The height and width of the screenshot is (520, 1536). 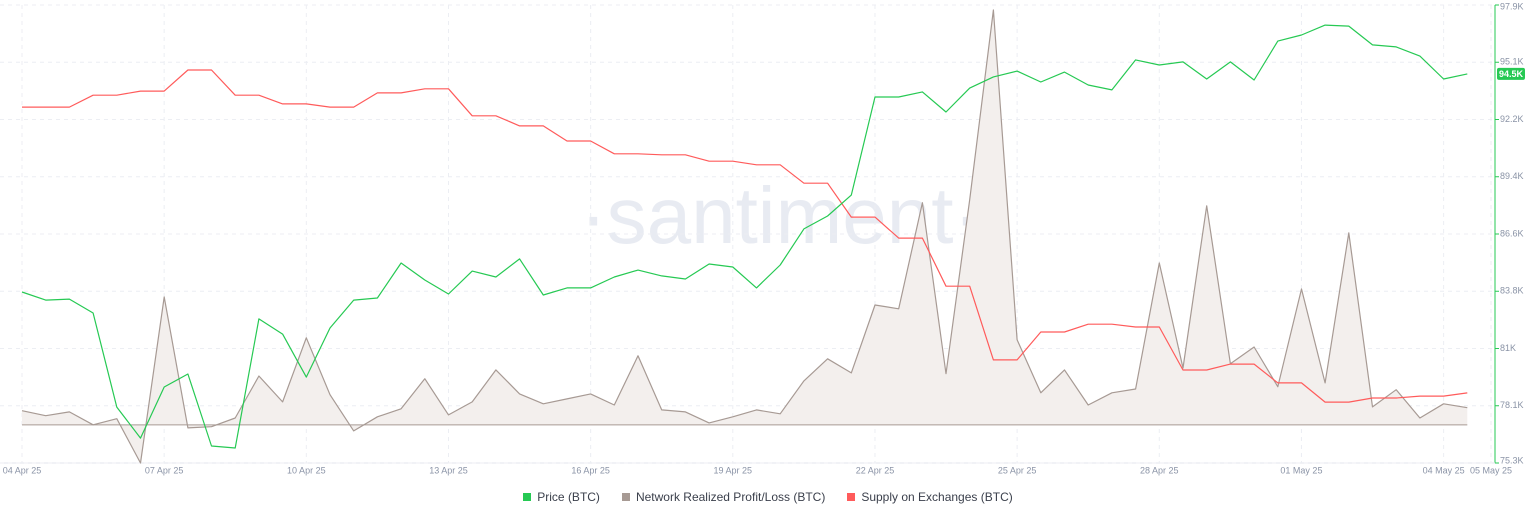 I want to click on y-tick-label: 95.1K, so click(x=1512, y=62).